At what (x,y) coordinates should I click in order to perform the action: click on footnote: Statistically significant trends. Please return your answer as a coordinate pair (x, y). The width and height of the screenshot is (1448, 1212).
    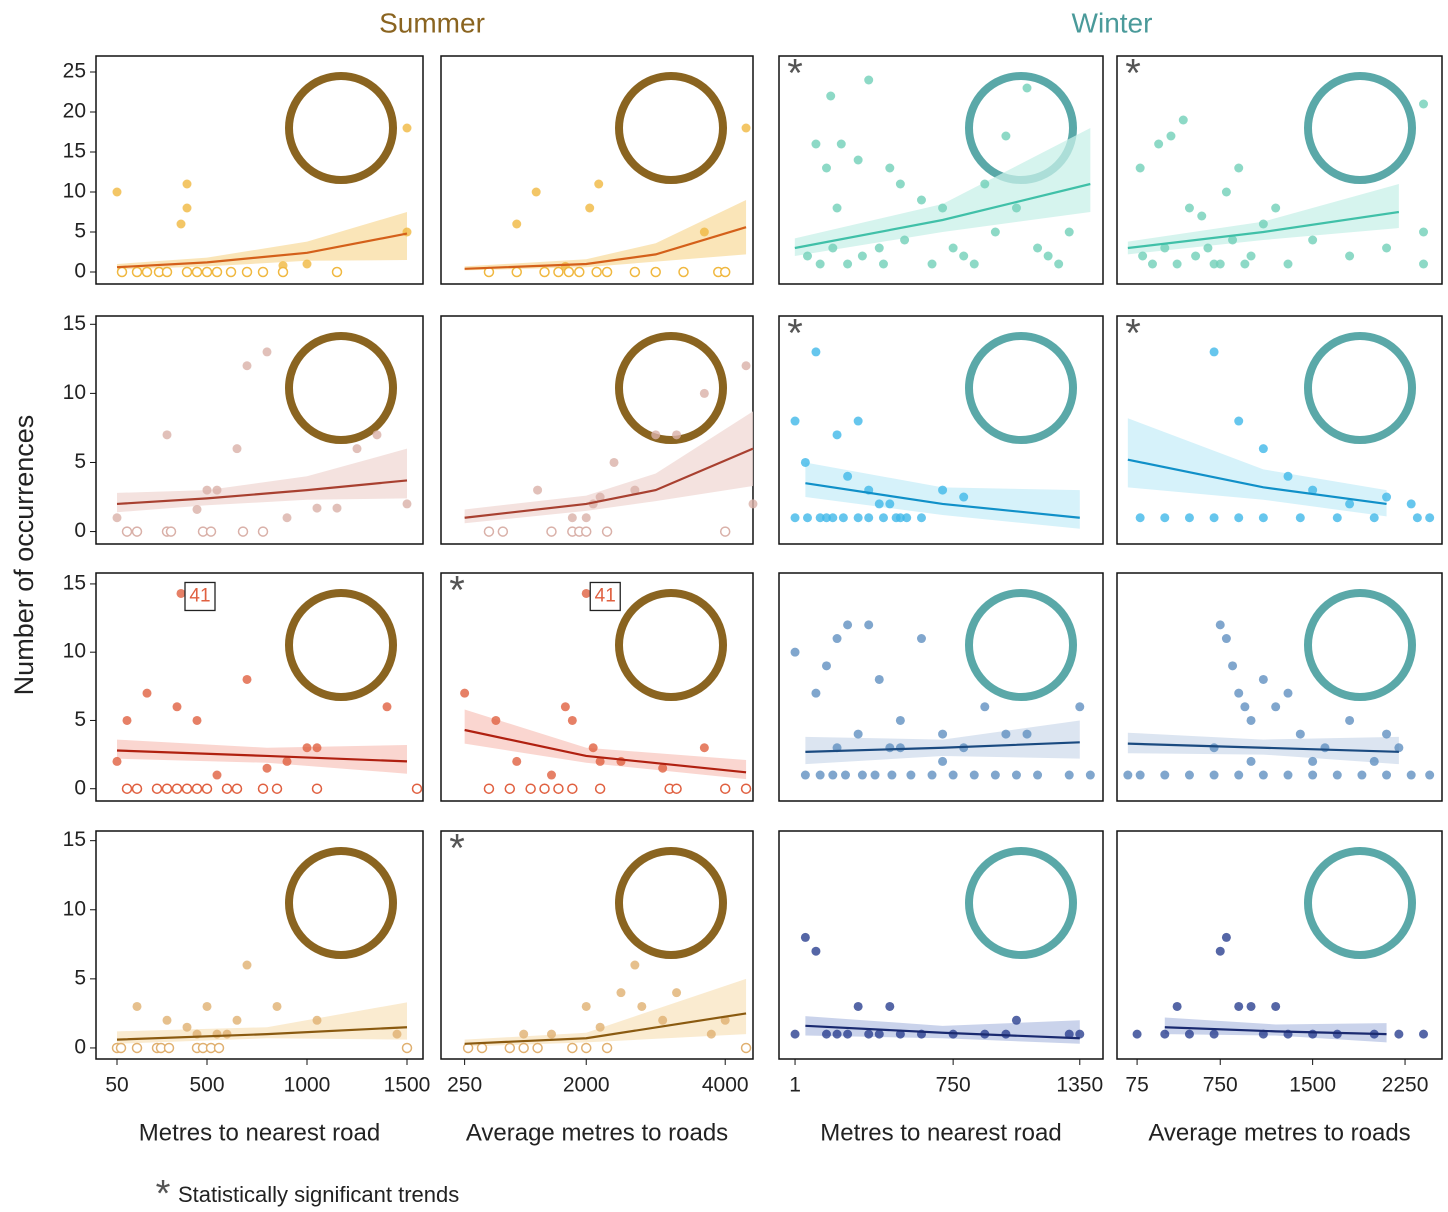
    Looking at the image, I should click on (318, 1194).